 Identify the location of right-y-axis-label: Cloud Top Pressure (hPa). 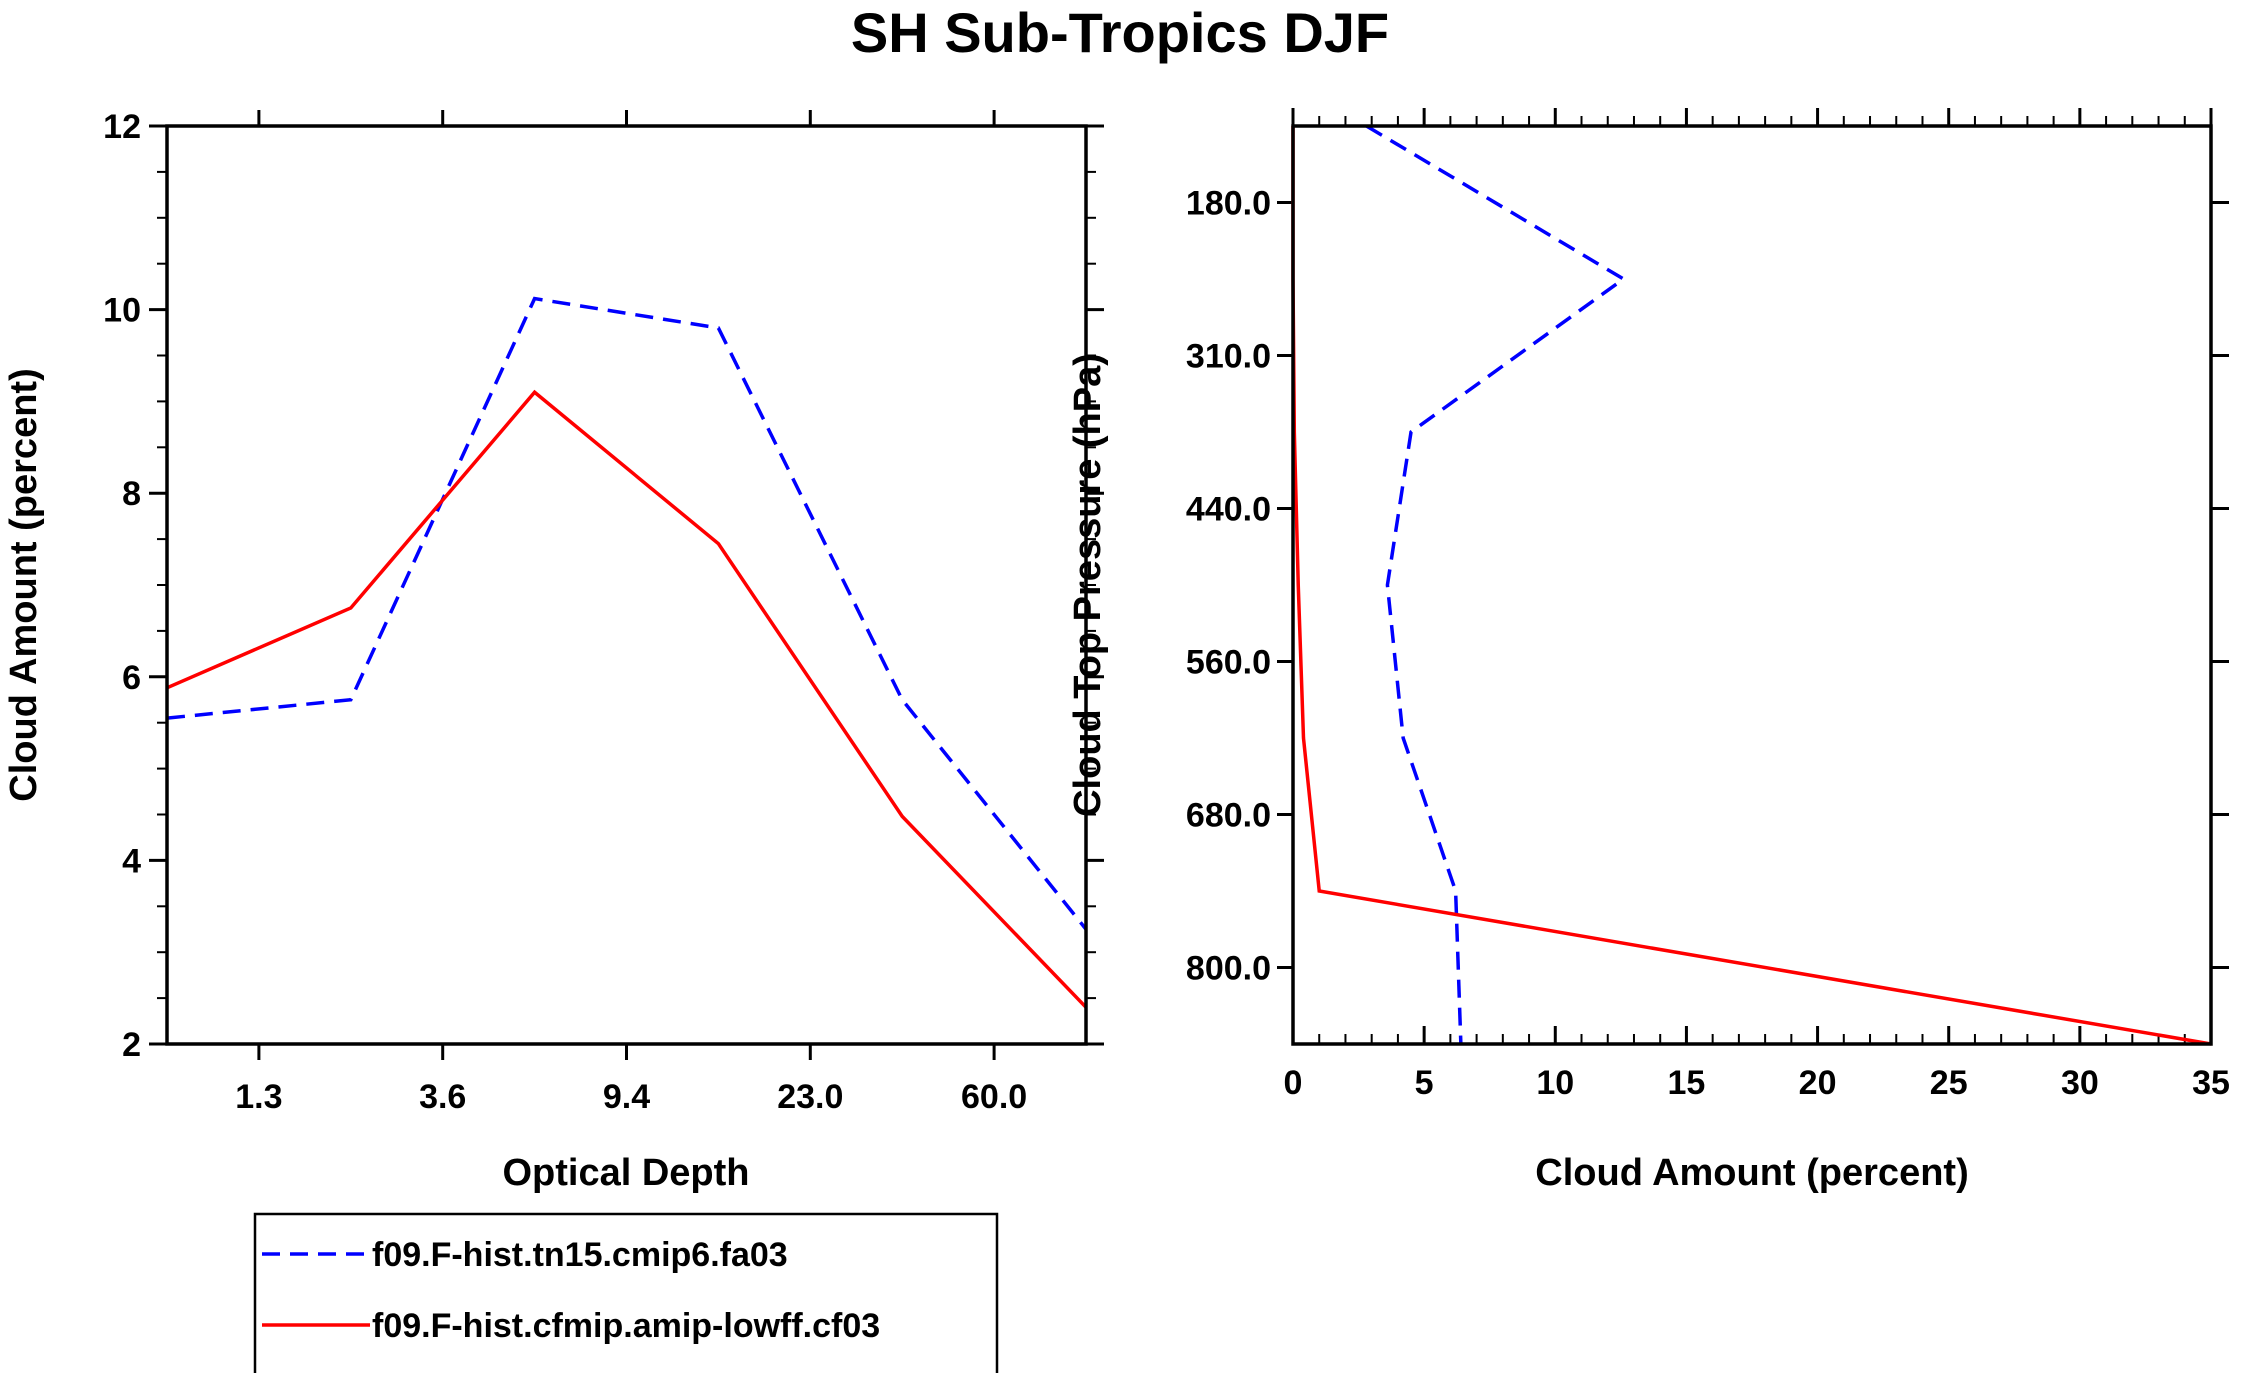
(1088, 585).